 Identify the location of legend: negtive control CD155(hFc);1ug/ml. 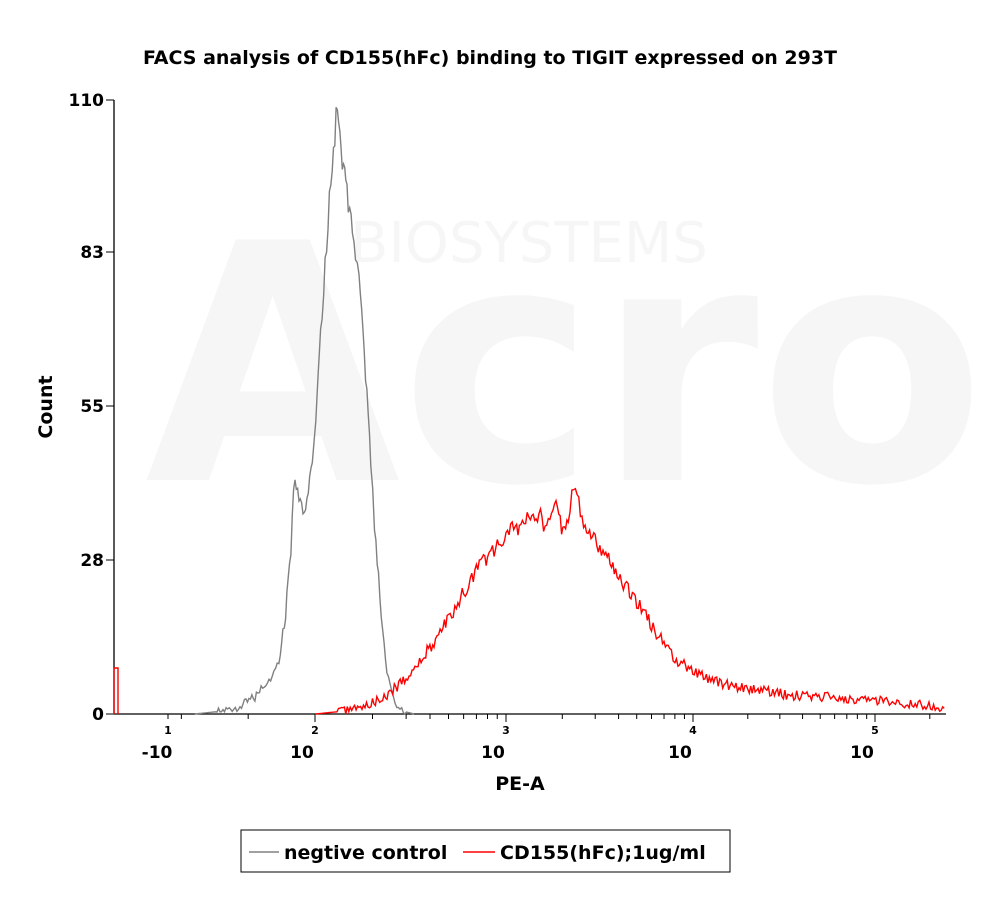
(485, 851).